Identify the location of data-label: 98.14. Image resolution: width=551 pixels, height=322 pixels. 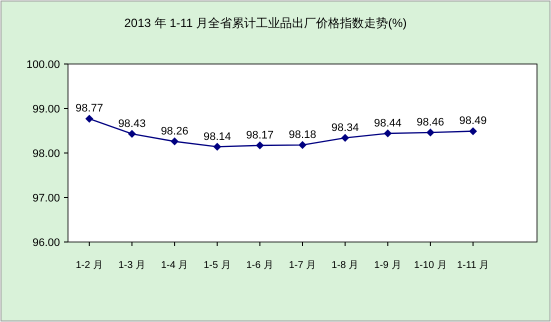
(217, 136).